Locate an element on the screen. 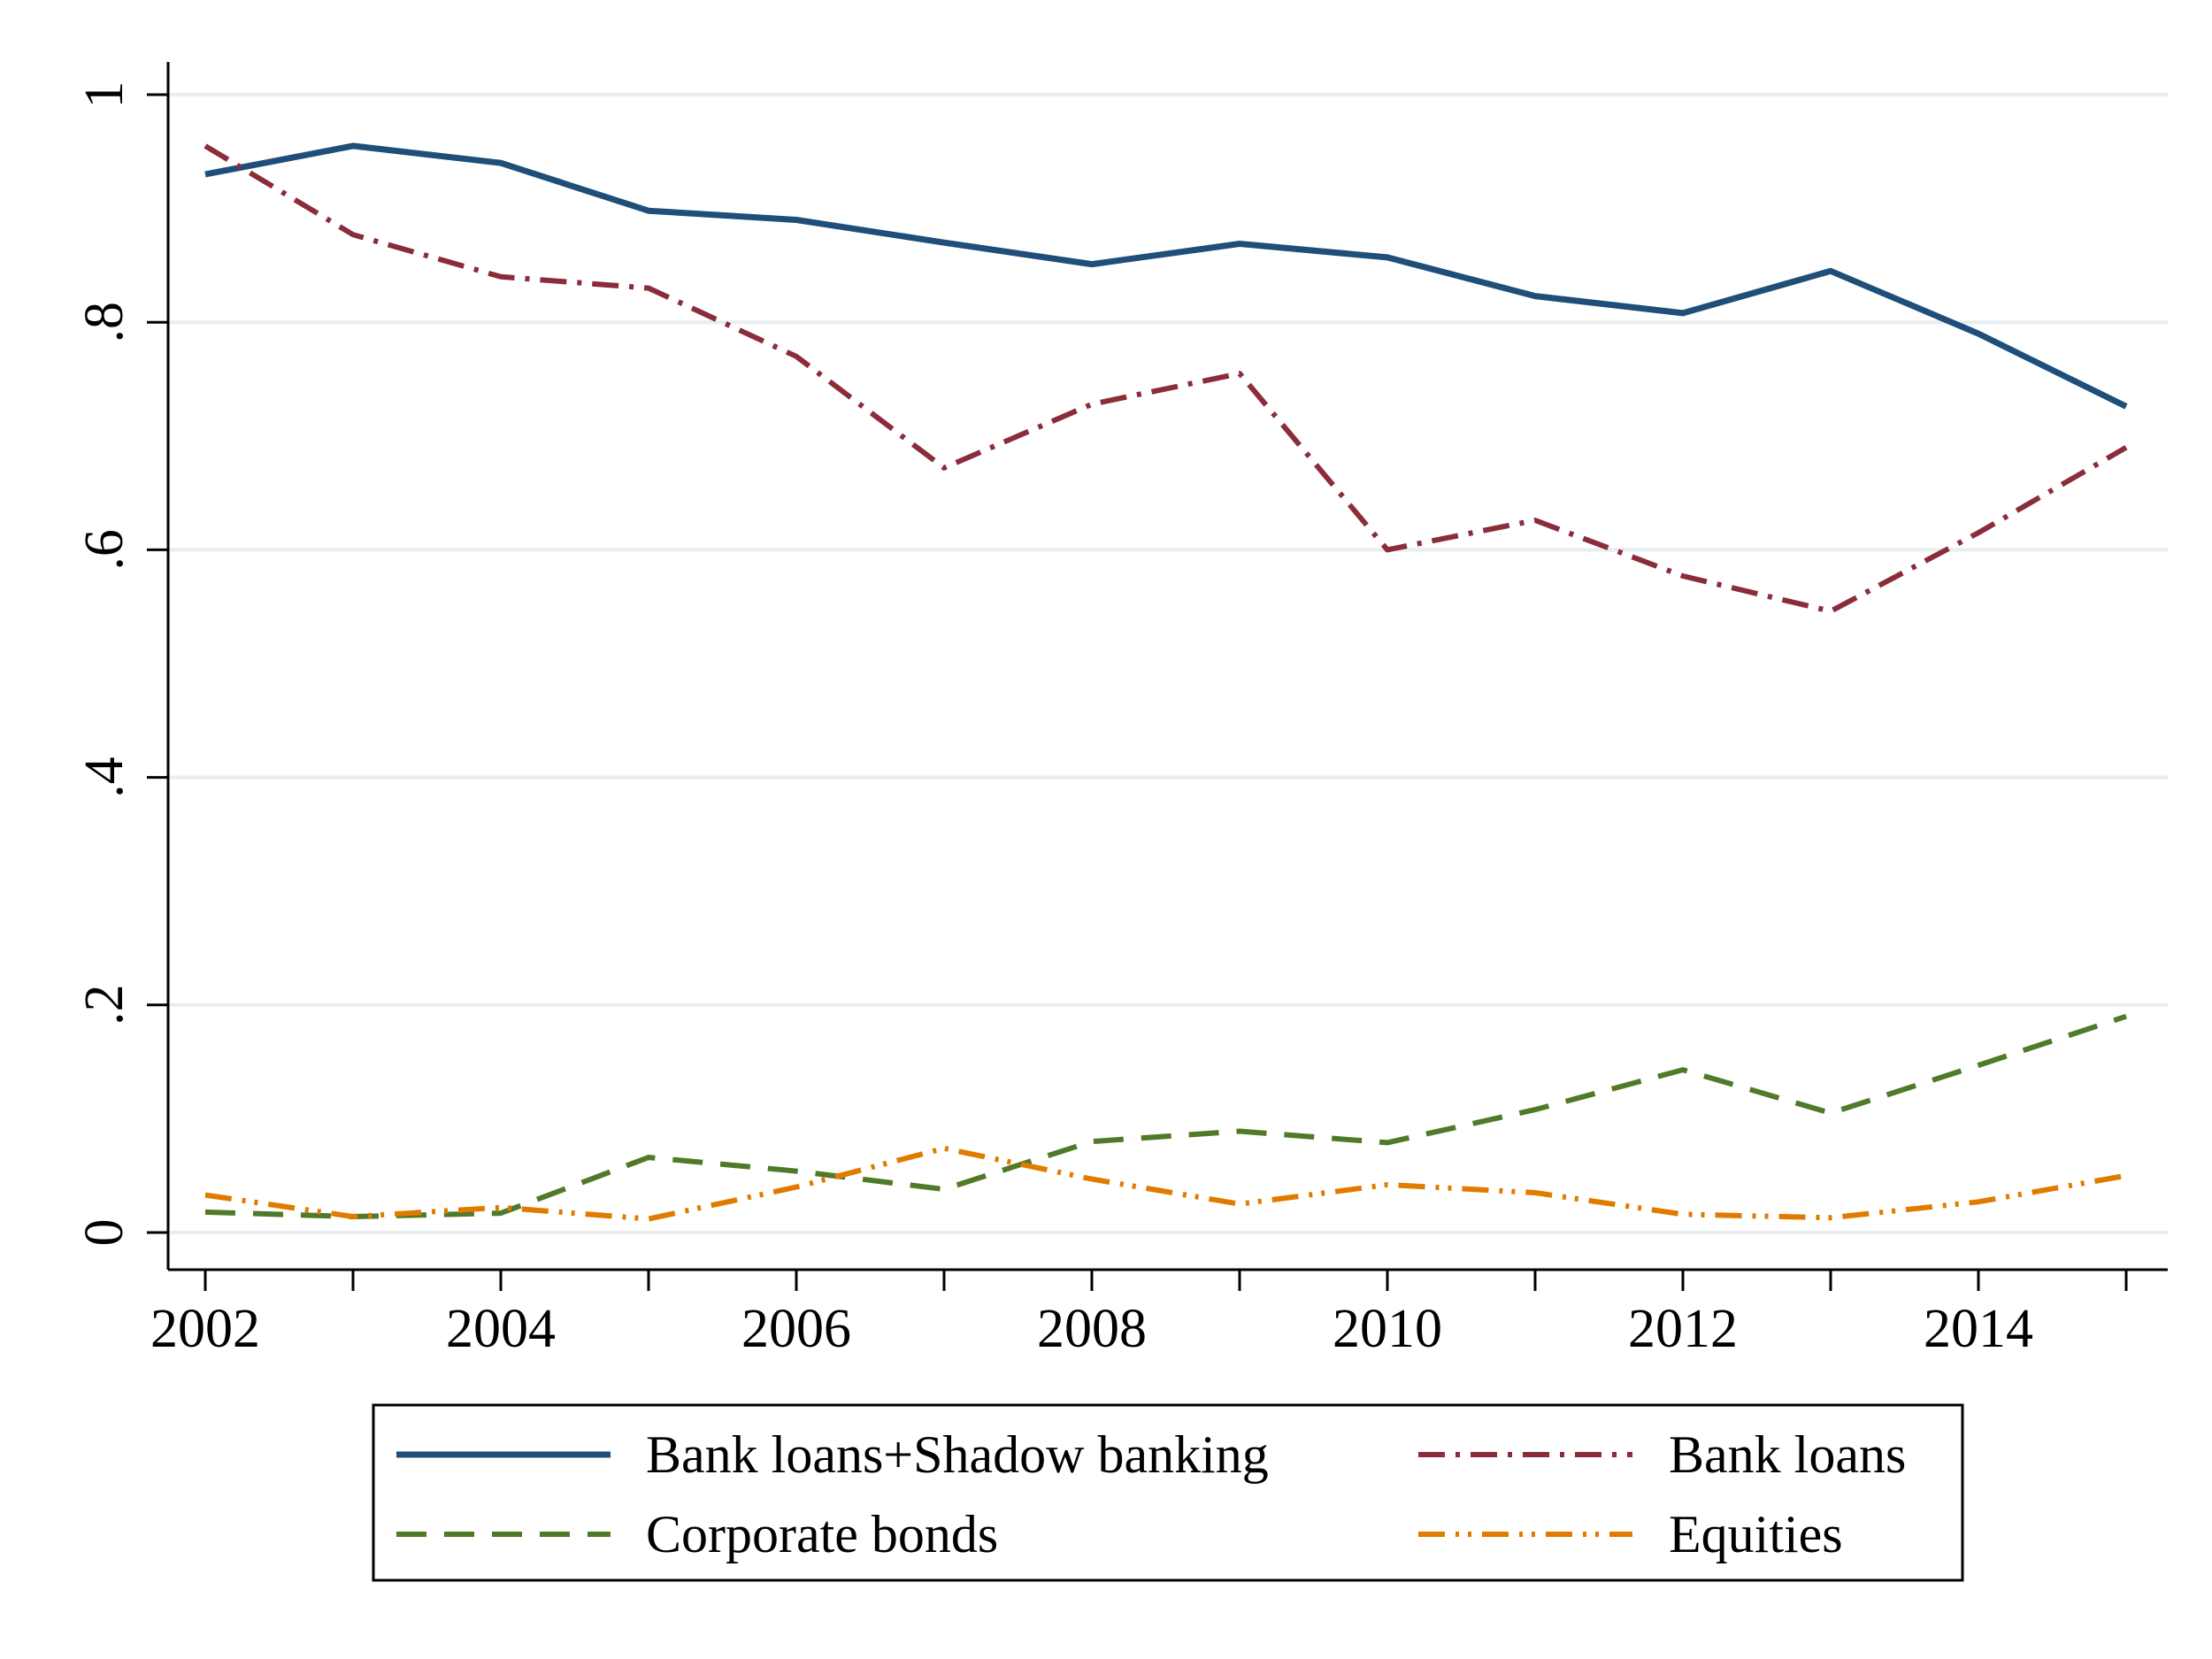 The width and height of the screenshot is (2212, 1659). x-tick-label: 2004 is located at coordinates (501, 1329).